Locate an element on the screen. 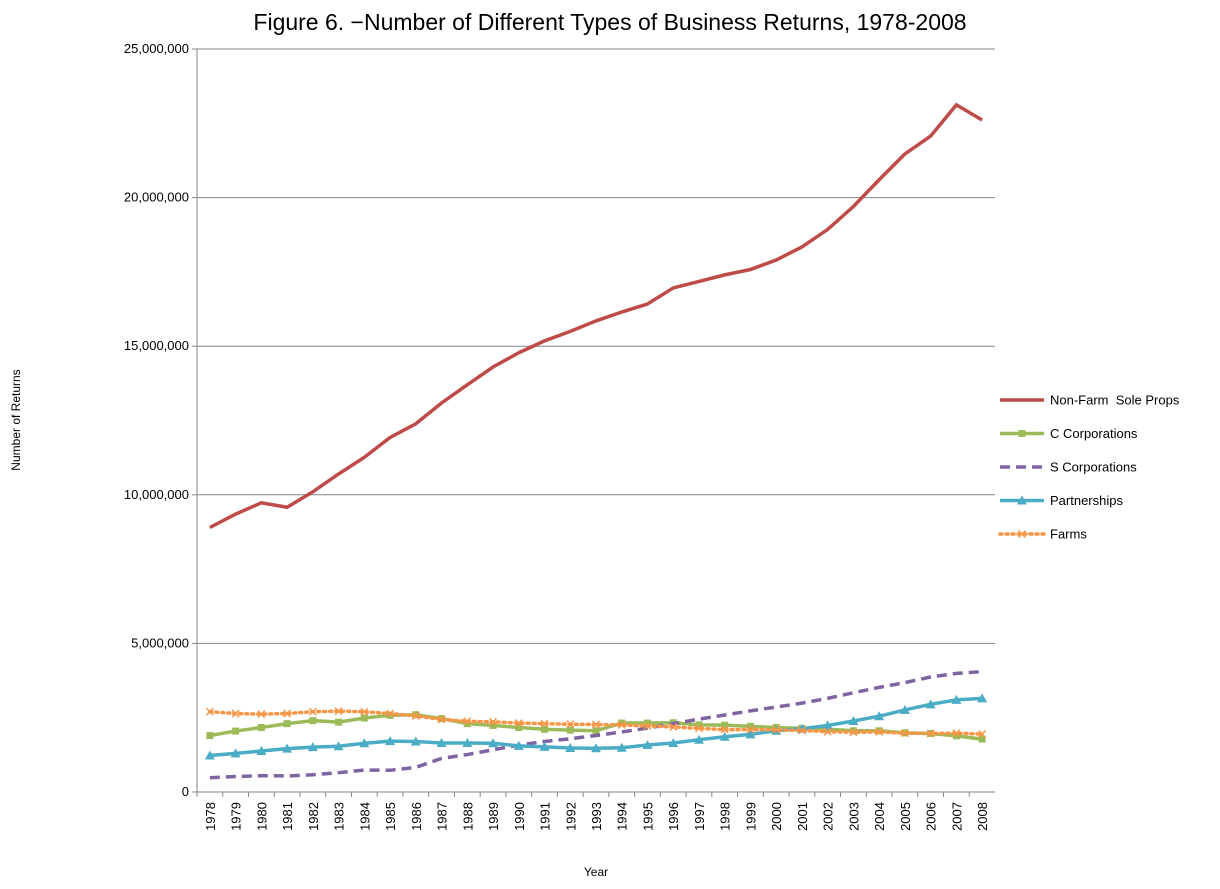  x-tick-label: 1986 is located at coordinates (416, 816).